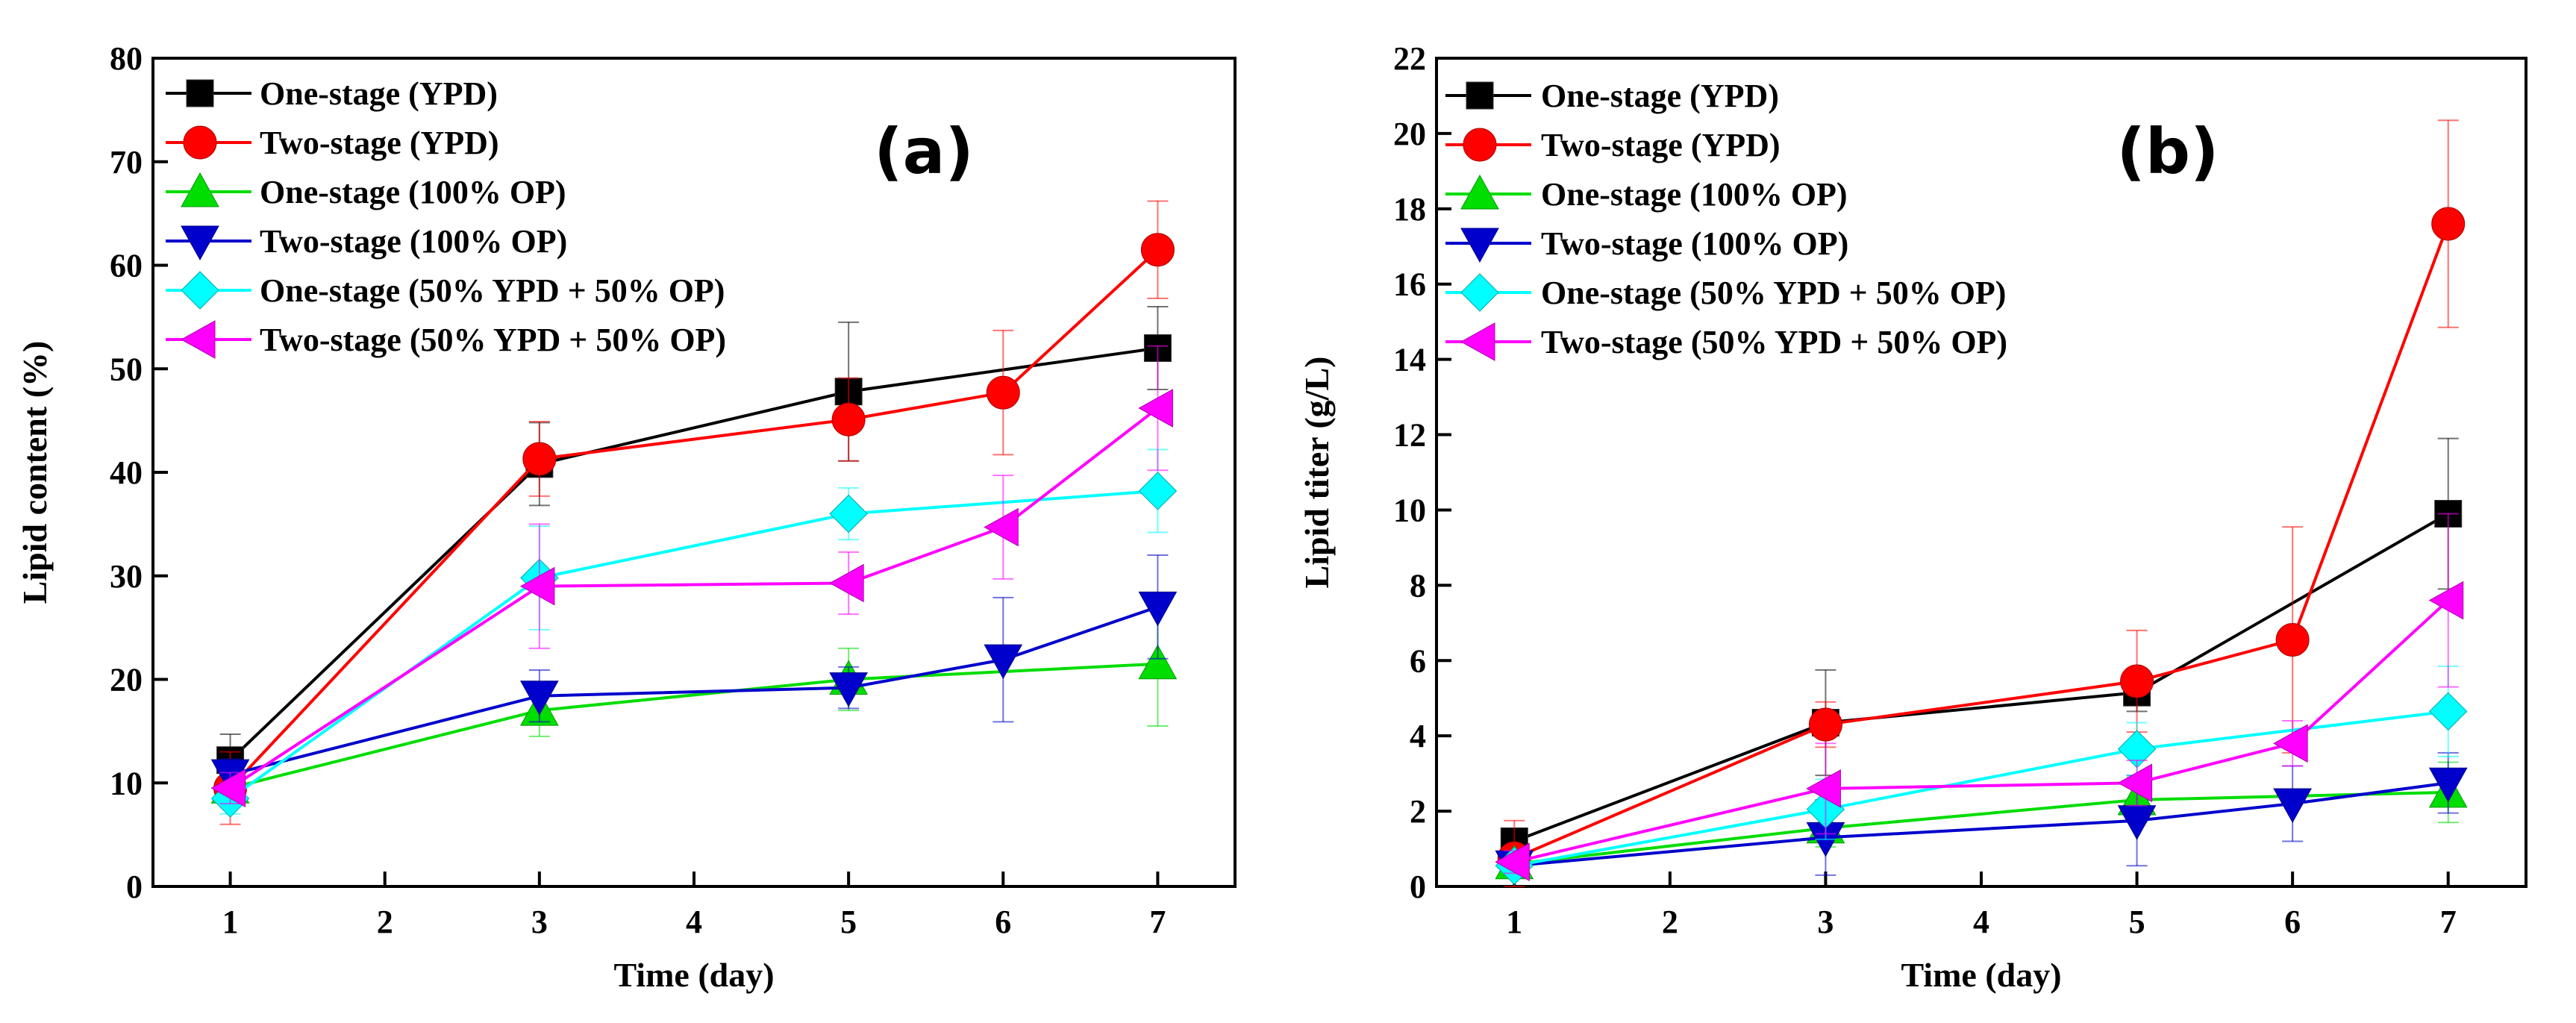 This screenshot has width=2576, height=1023. What do you see at coordinates (1409, 360) in the screenshot?
I see `y-tick-label: 14` at bounding box center [1409, 360].